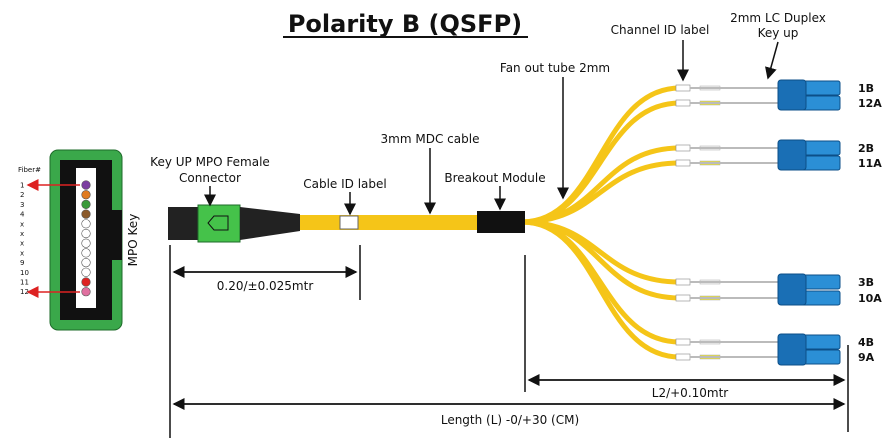 This screenshot has width=883, height=438. Describe the element at coordinates (870, 298) in the screenshot. I see `port-label: 10A` at that location.